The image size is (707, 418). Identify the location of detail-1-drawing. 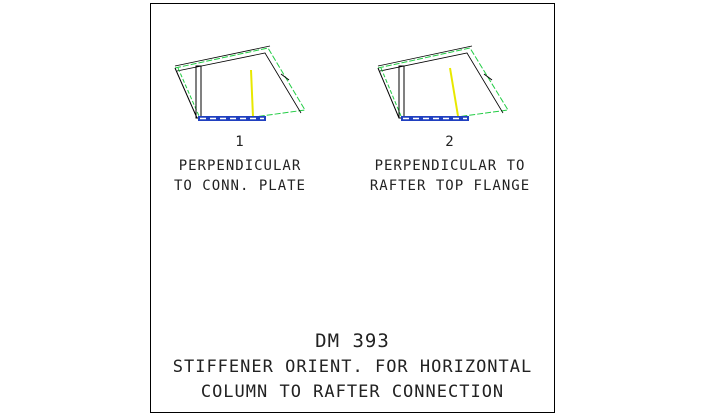
(240, 83).